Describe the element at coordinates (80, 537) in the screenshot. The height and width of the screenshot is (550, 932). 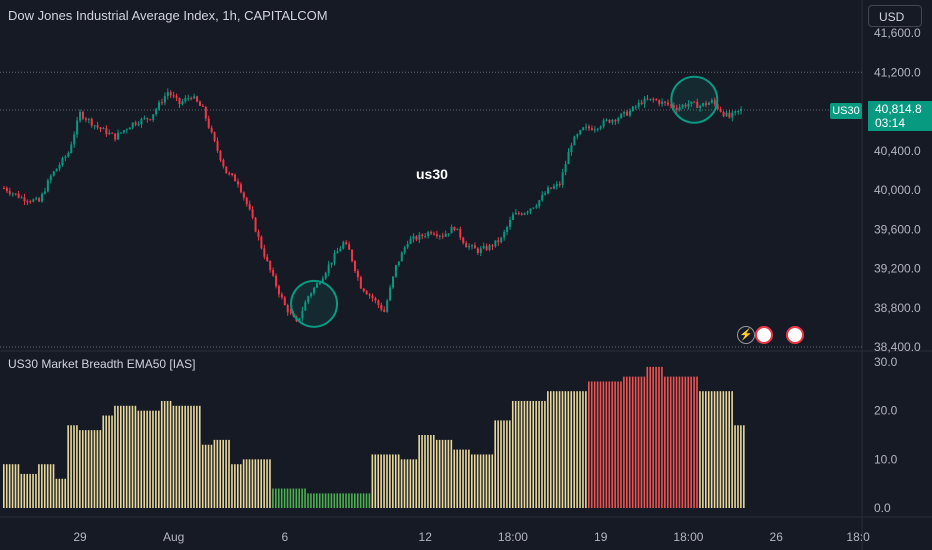
I see `x-tick-label: 29` at that location.